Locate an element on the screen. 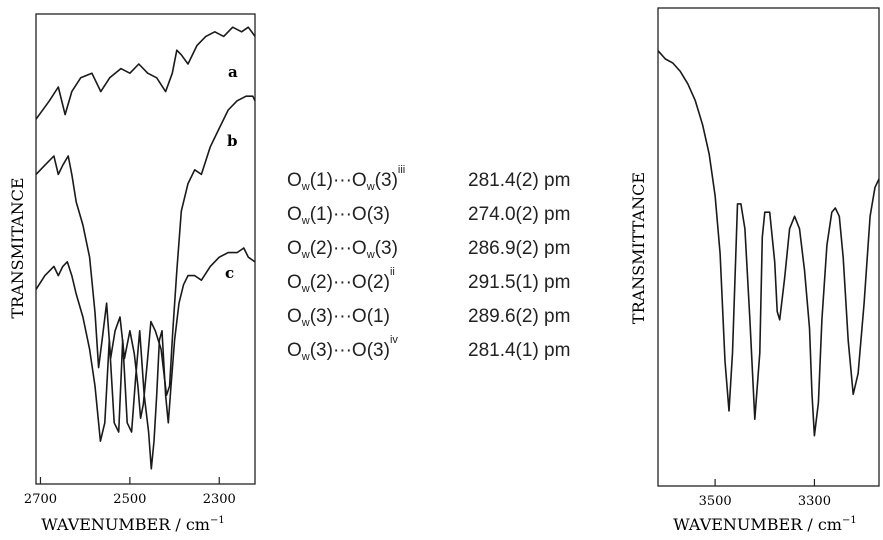 This screenshot has width=883, height=540. table-row-distance: 286.9(2) pm is located at coordinates (519, 248).